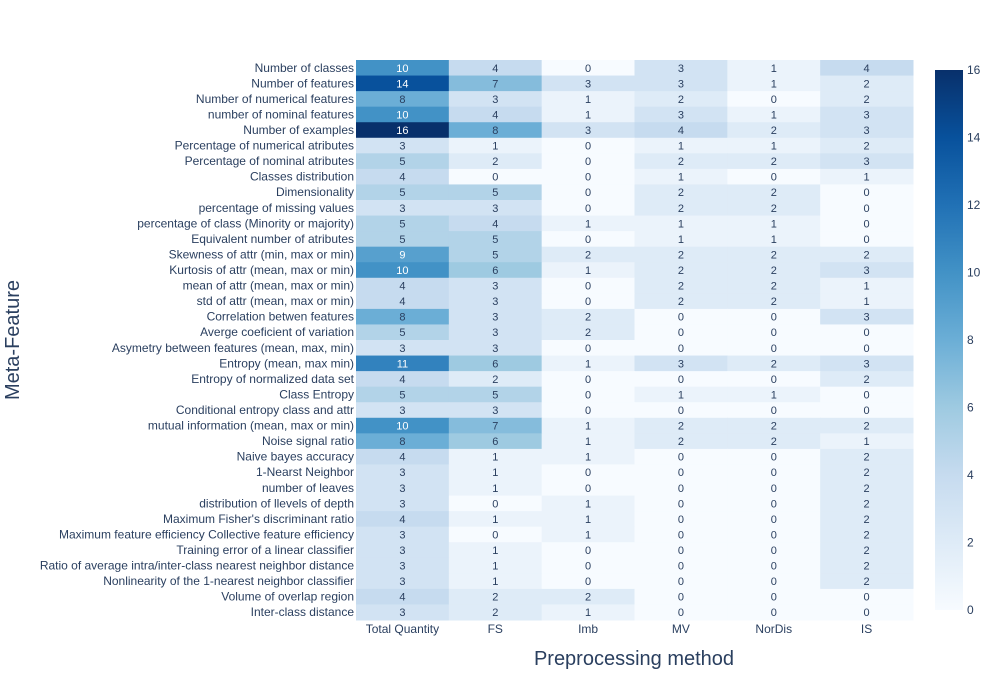 The height and width of the screenshot is (700, 1000). What do you see at coordinates (402, 364) in the screenshot?
I see `cell-value-label: 11` at bounding box center [402, 364].